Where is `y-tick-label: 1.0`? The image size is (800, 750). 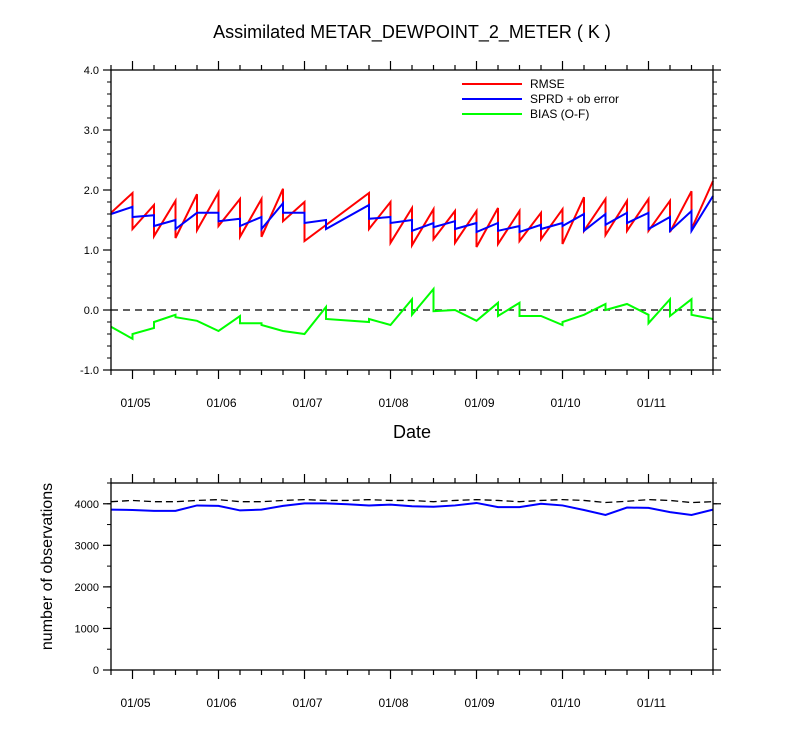 y-tick-label: 1.0 is located at coordinates (91, 251).